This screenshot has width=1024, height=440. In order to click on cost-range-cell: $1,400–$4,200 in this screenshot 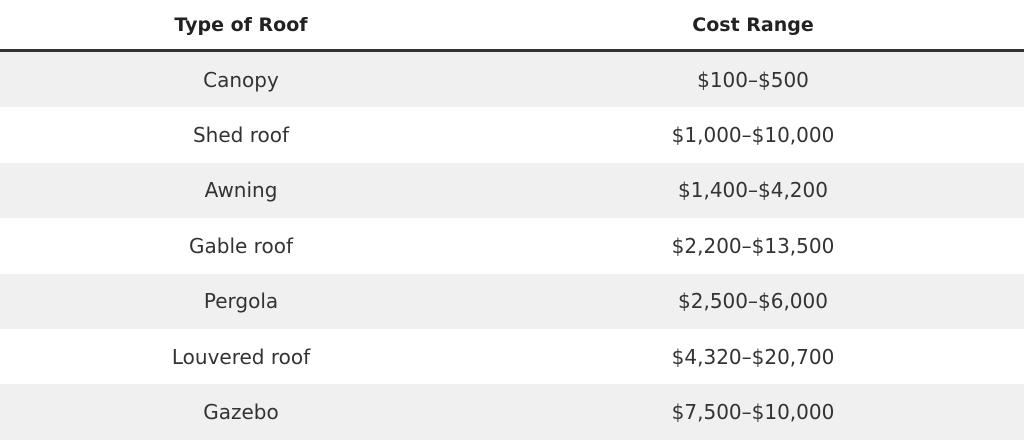, I will do `click(753, 190)`.